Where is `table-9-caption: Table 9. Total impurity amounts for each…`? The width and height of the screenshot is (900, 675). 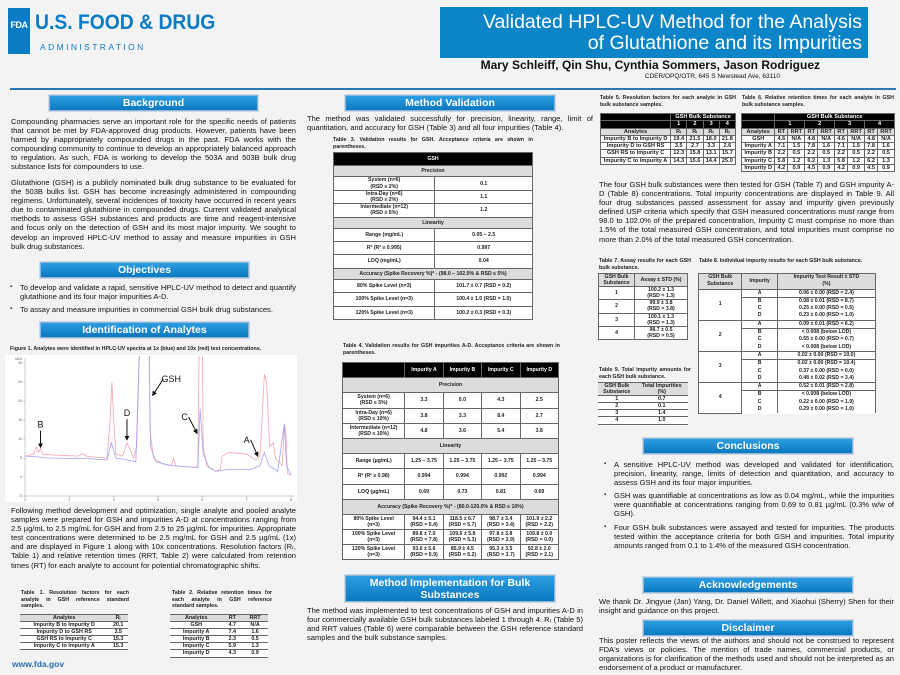
table-9-caption: Table 9. Total impurity amounts for each… is located at coordinates (645, 373).